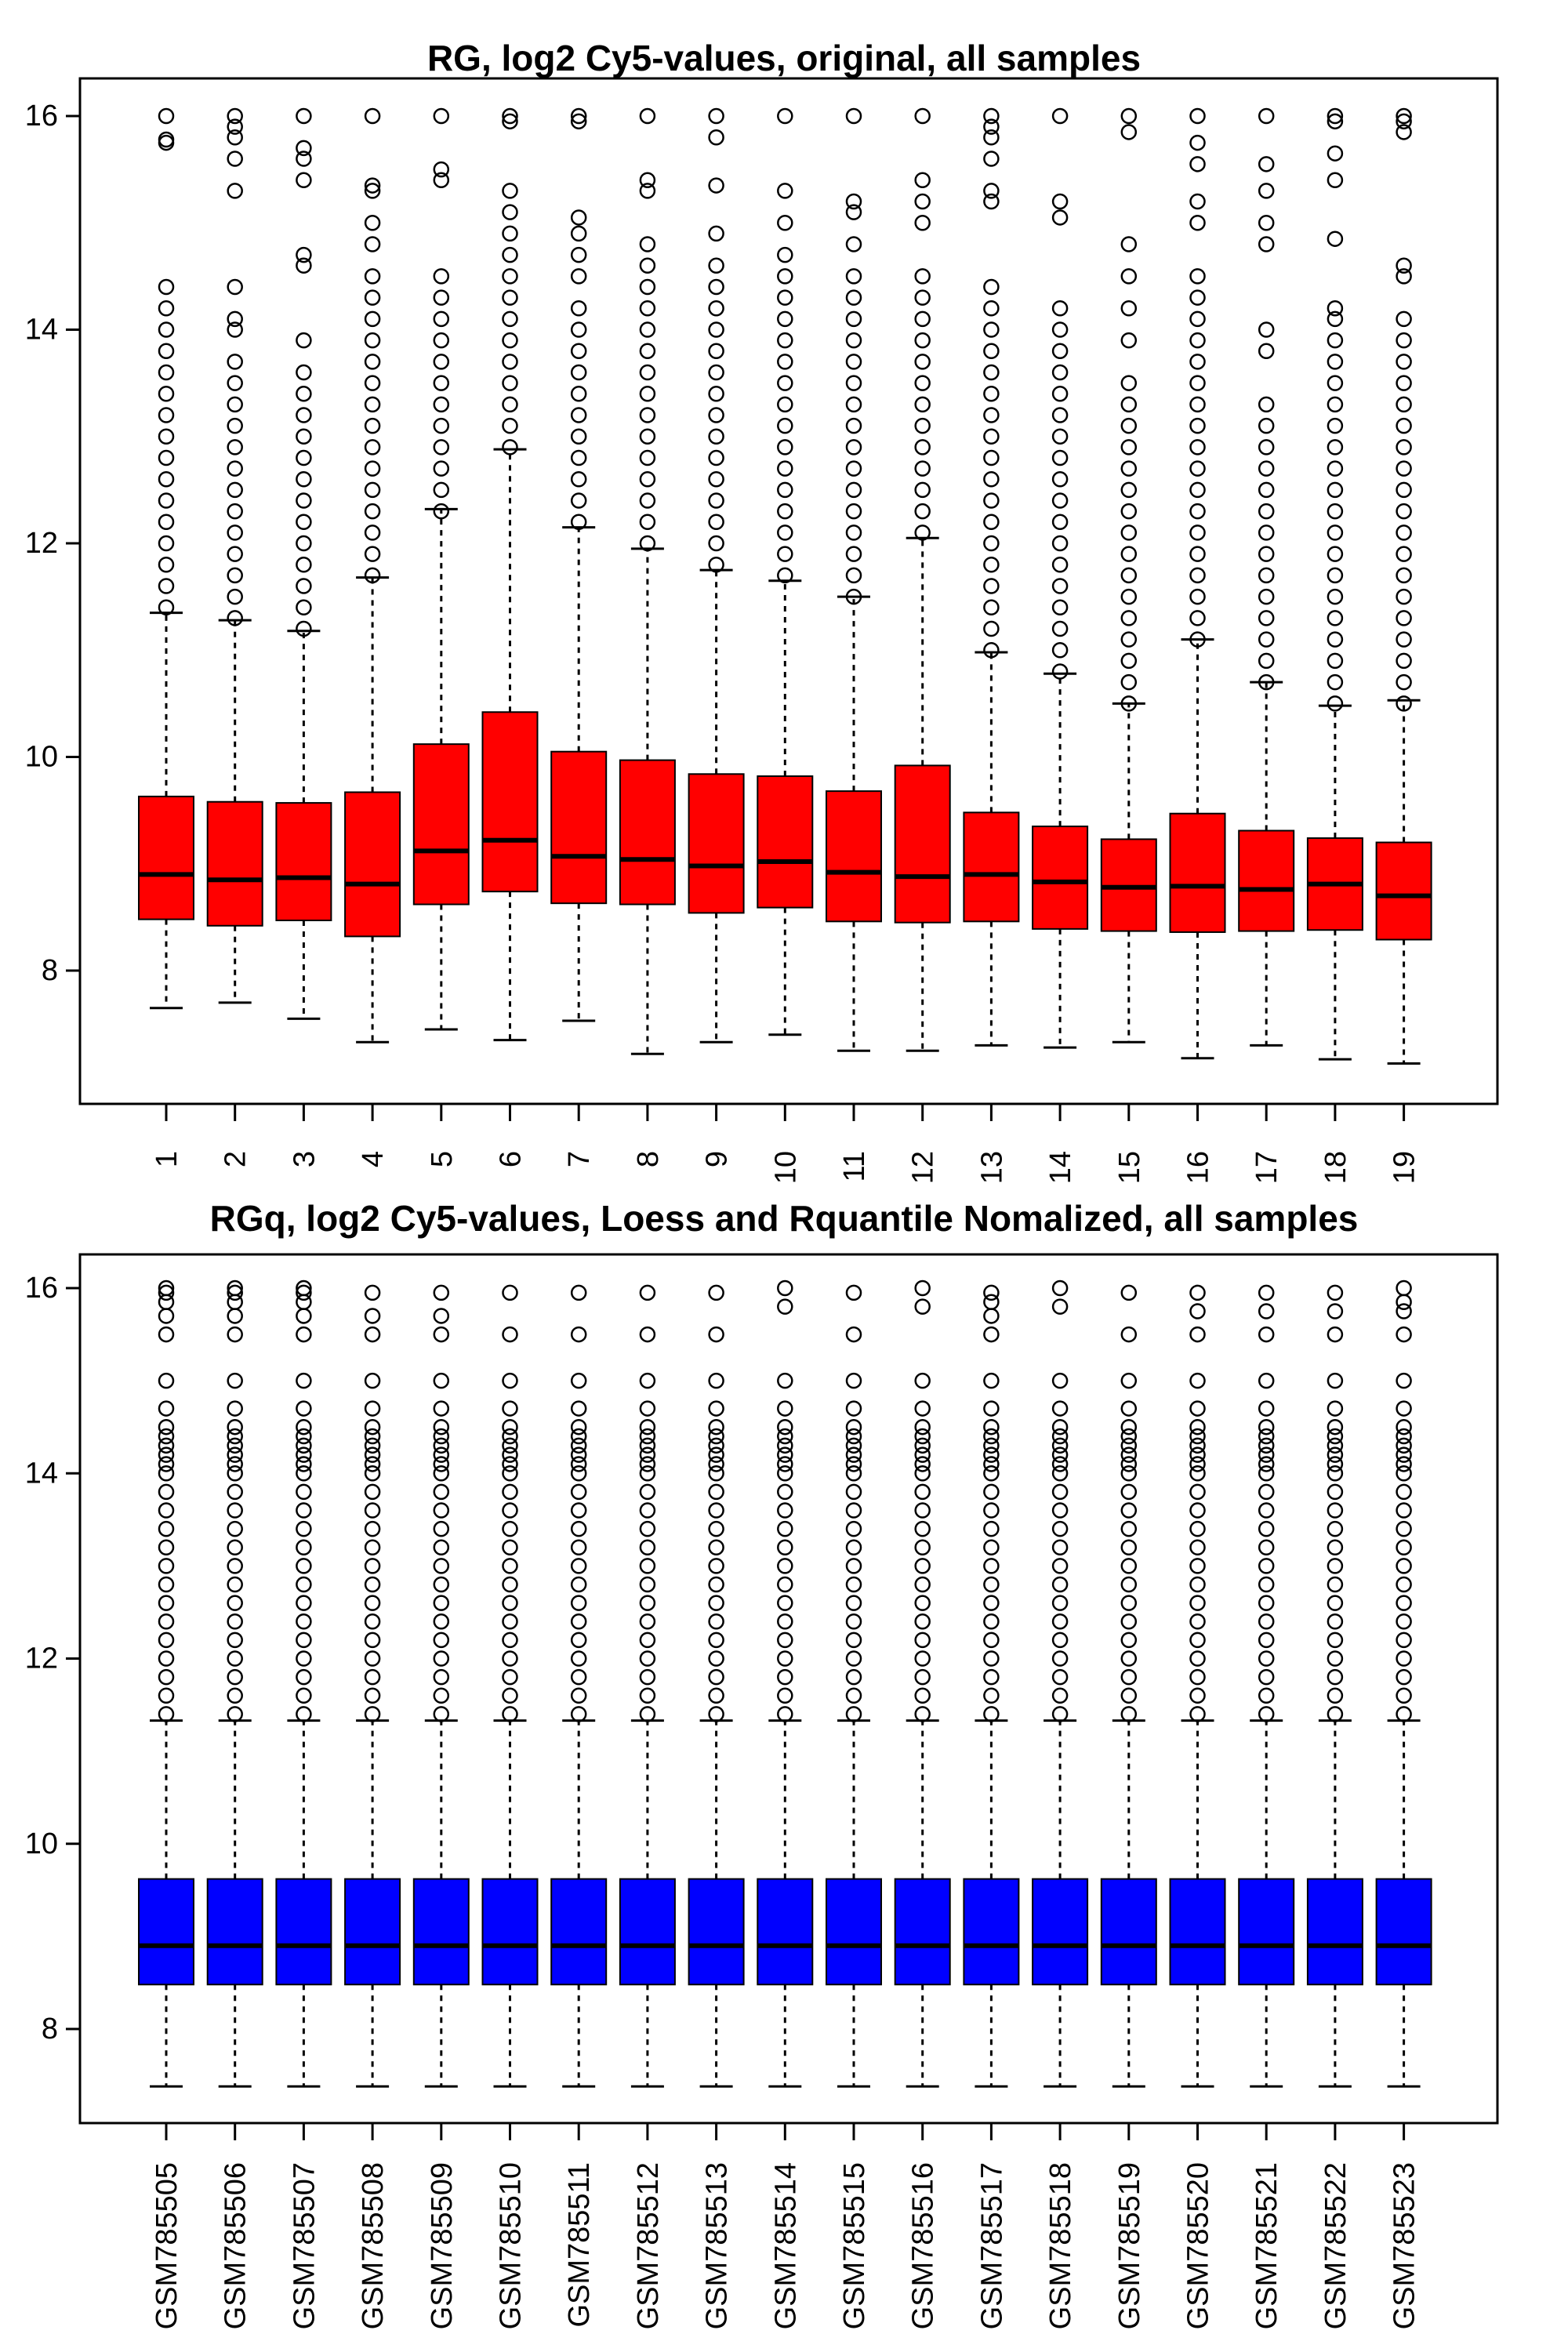 The width and height of the screenshot is (1568, 2352). I want to click on x-tick-label: GSM785514, so click(785, 2245).